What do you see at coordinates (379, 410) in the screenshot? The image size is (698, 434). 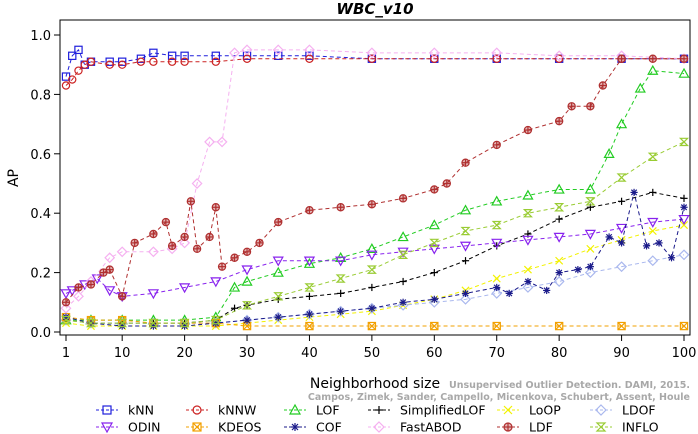 I see `legend-marker-SimplifiedLOF` at bounding box center [379, 410].